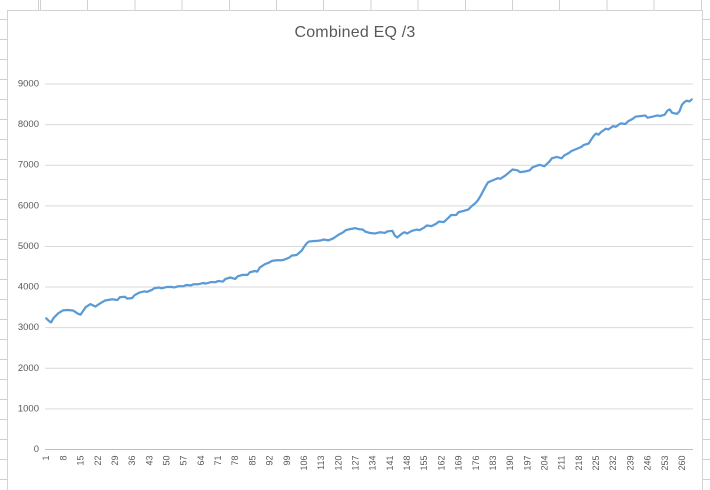 This screenshot has width=710, height=490. Describe the element at coordinates (648, 463) in the screenshot. I see `x-axis-label: 246` at that location.